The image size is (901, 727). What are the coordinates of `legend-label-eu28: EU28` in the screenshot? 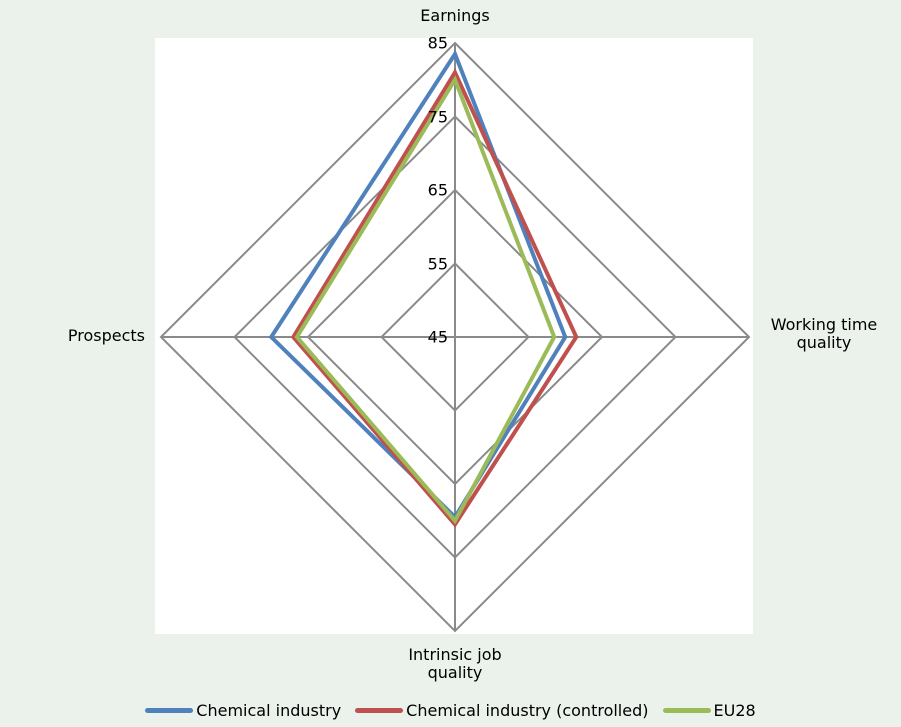 It's located at (734, 710).